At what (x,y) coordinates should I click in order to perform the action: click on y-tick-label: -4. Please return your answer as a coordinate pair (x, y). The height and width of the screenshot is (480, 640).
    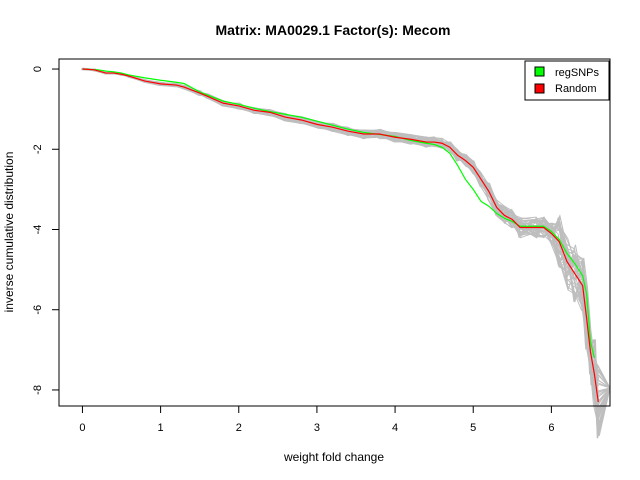
    Looking at the image, I should click on (38, 230).